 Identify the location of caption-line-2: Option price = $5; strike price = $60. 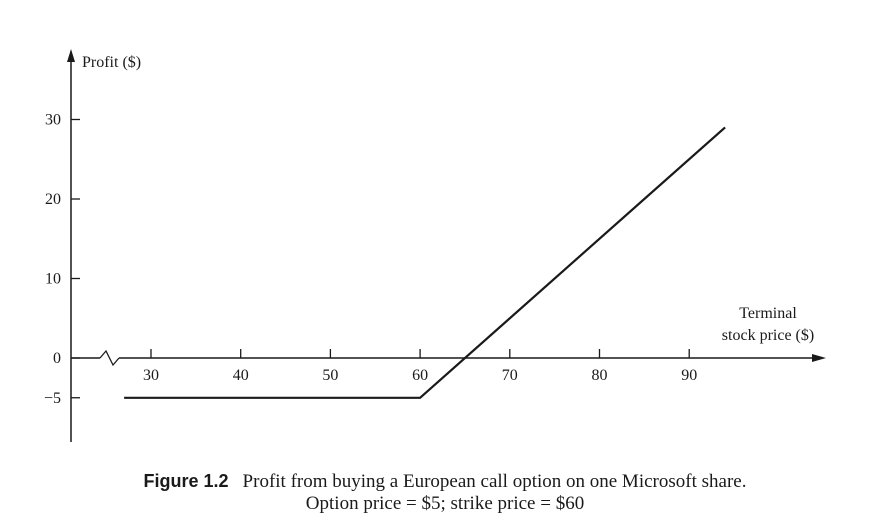
(445, 503).